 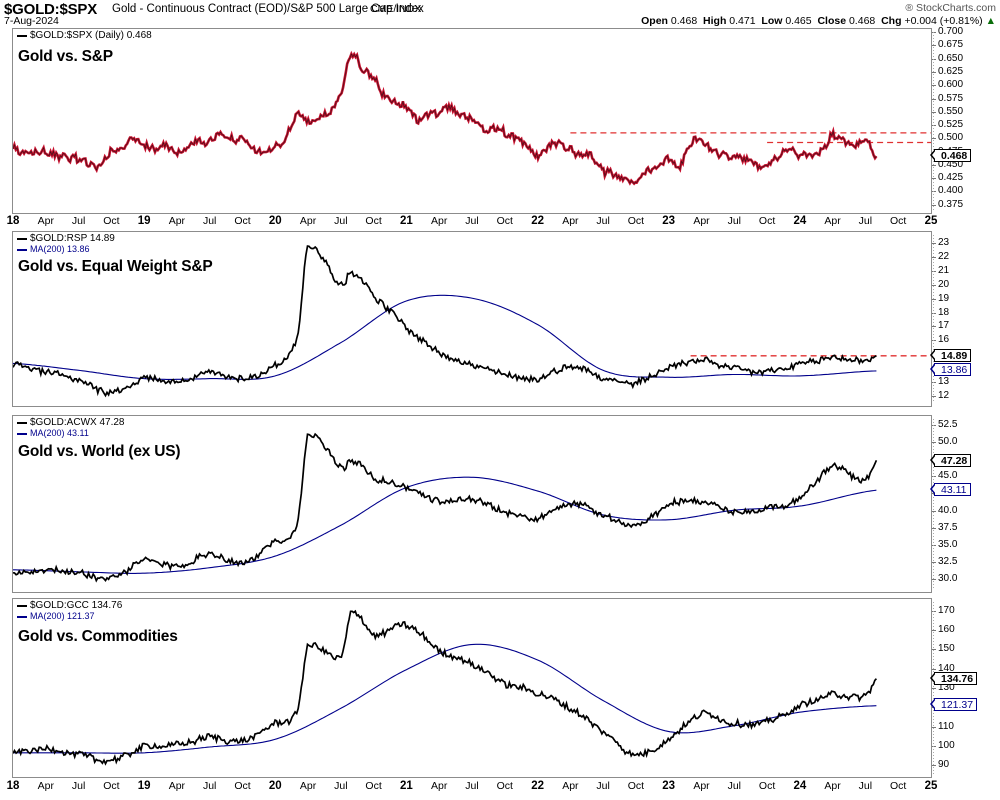 What do you see at coordinates (950, 461) in the screenshot?
I see `last-price-badge: 47.28` at bounding box center [950, 461].